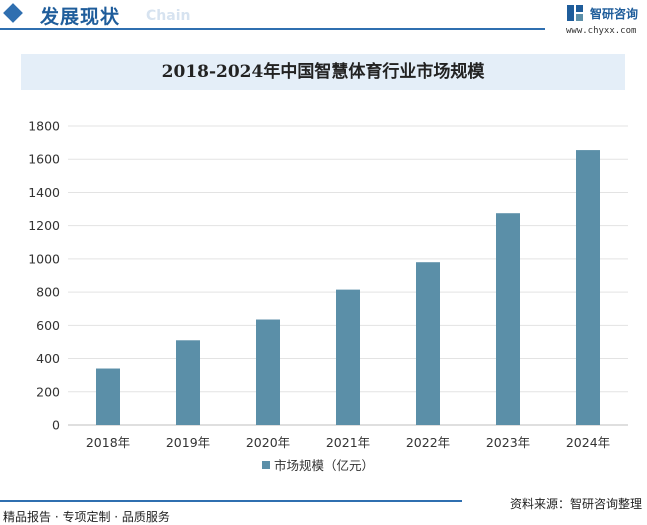  Describe the element at coordinates (231, 501) in the screenshot. I see `footer-rule` at that location.